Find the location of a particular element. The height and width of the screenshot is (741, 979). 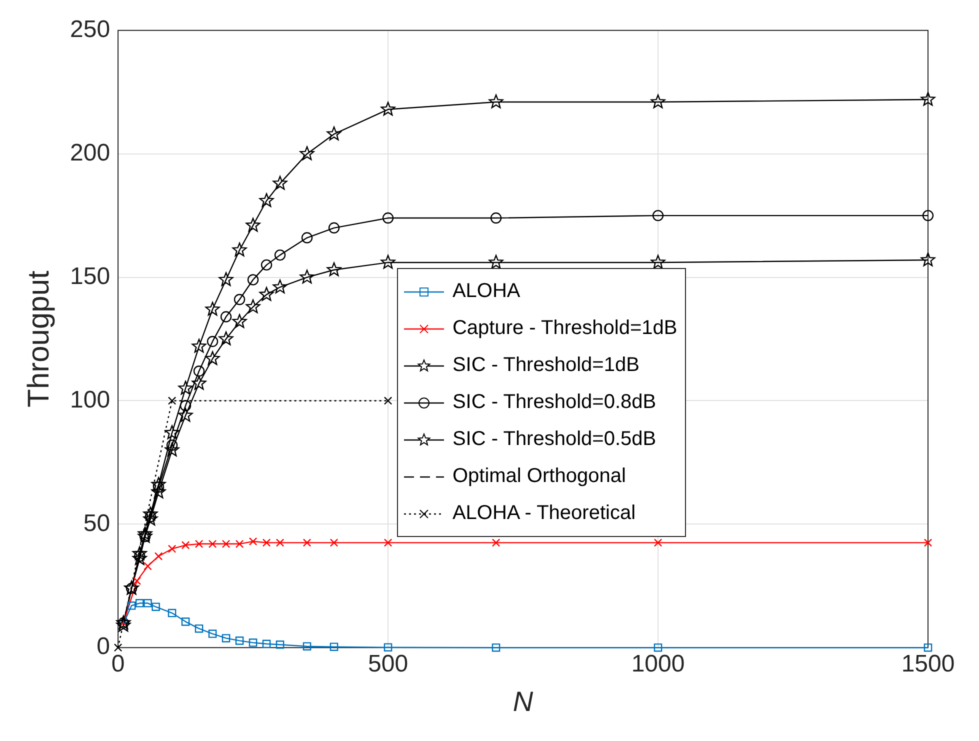

x-axis-title: N is located at coordinates (523, 701).